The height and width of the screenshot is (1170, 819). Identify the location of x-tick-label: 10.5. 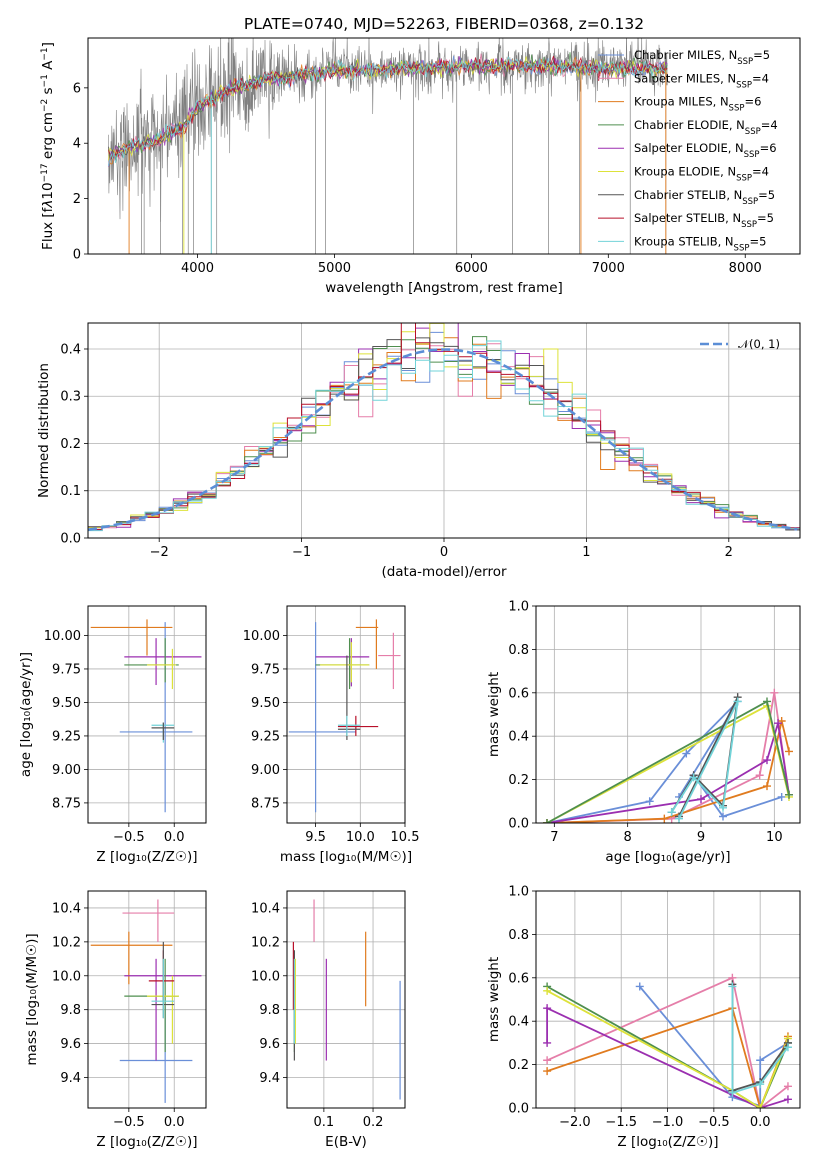
(405, 837).